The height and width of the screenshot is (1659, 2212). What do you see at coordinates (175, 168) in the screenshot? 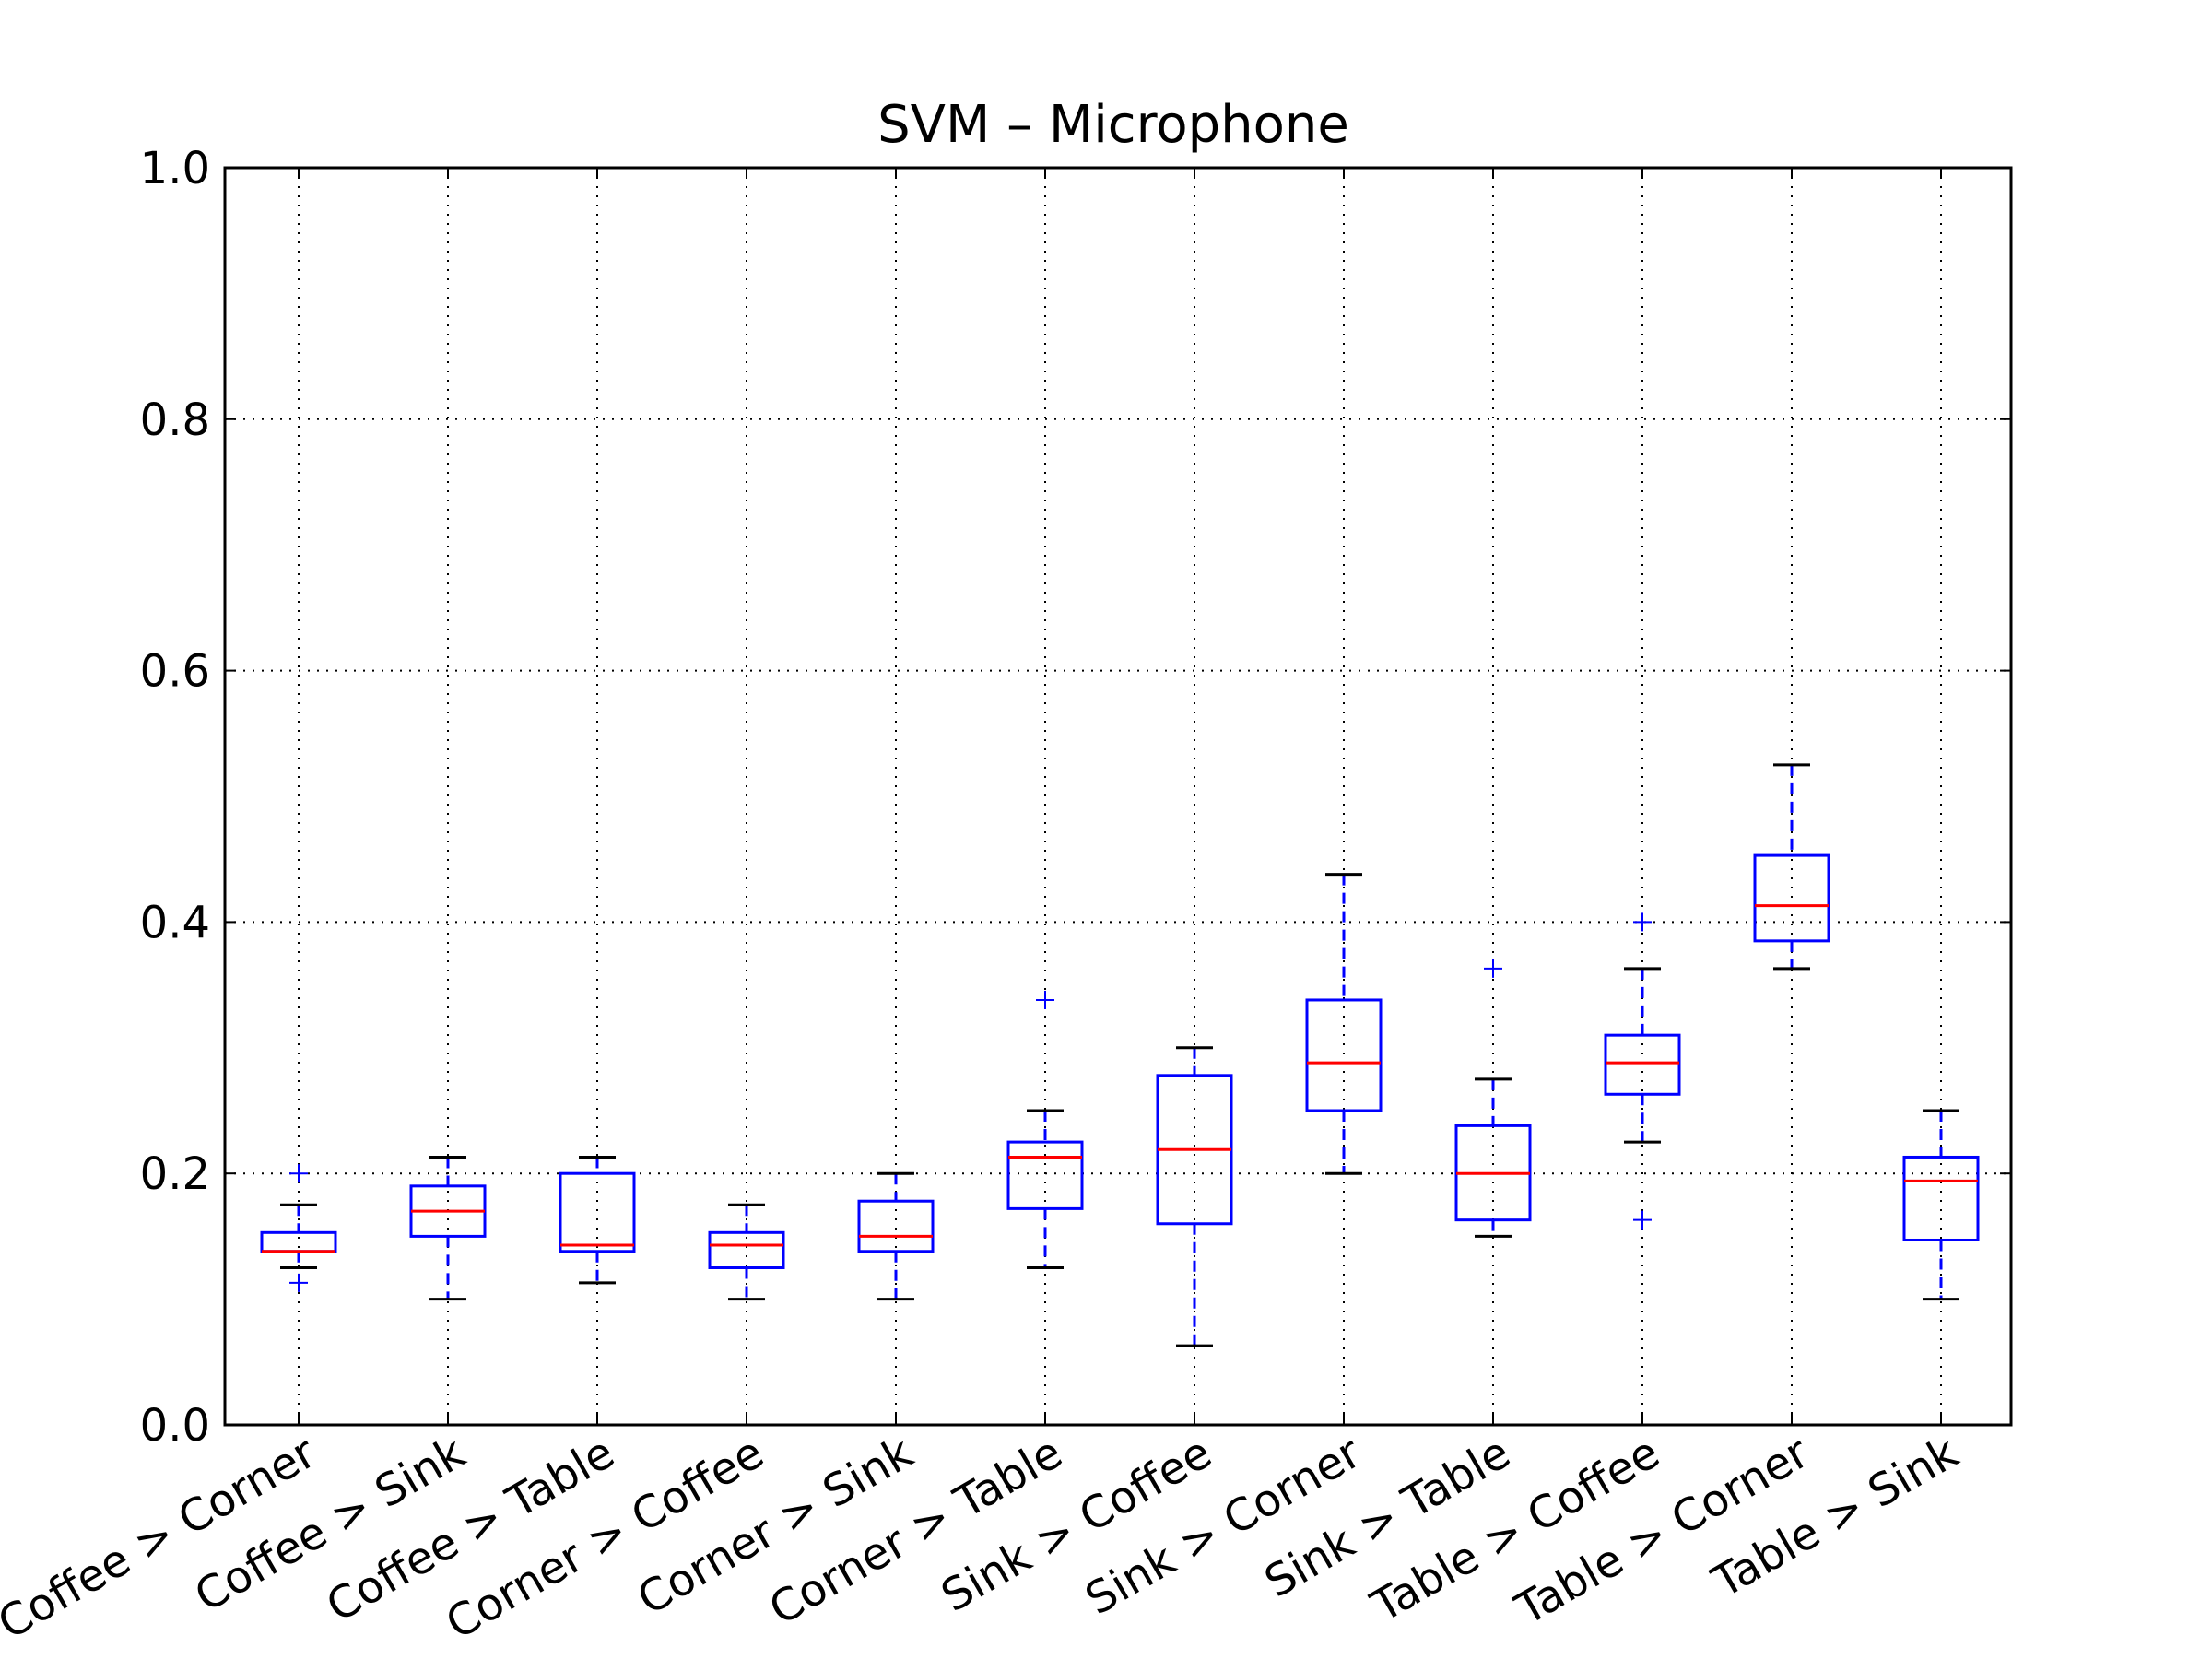
I see `y-tick-label: 1.0` at bounding box center [175, 168].